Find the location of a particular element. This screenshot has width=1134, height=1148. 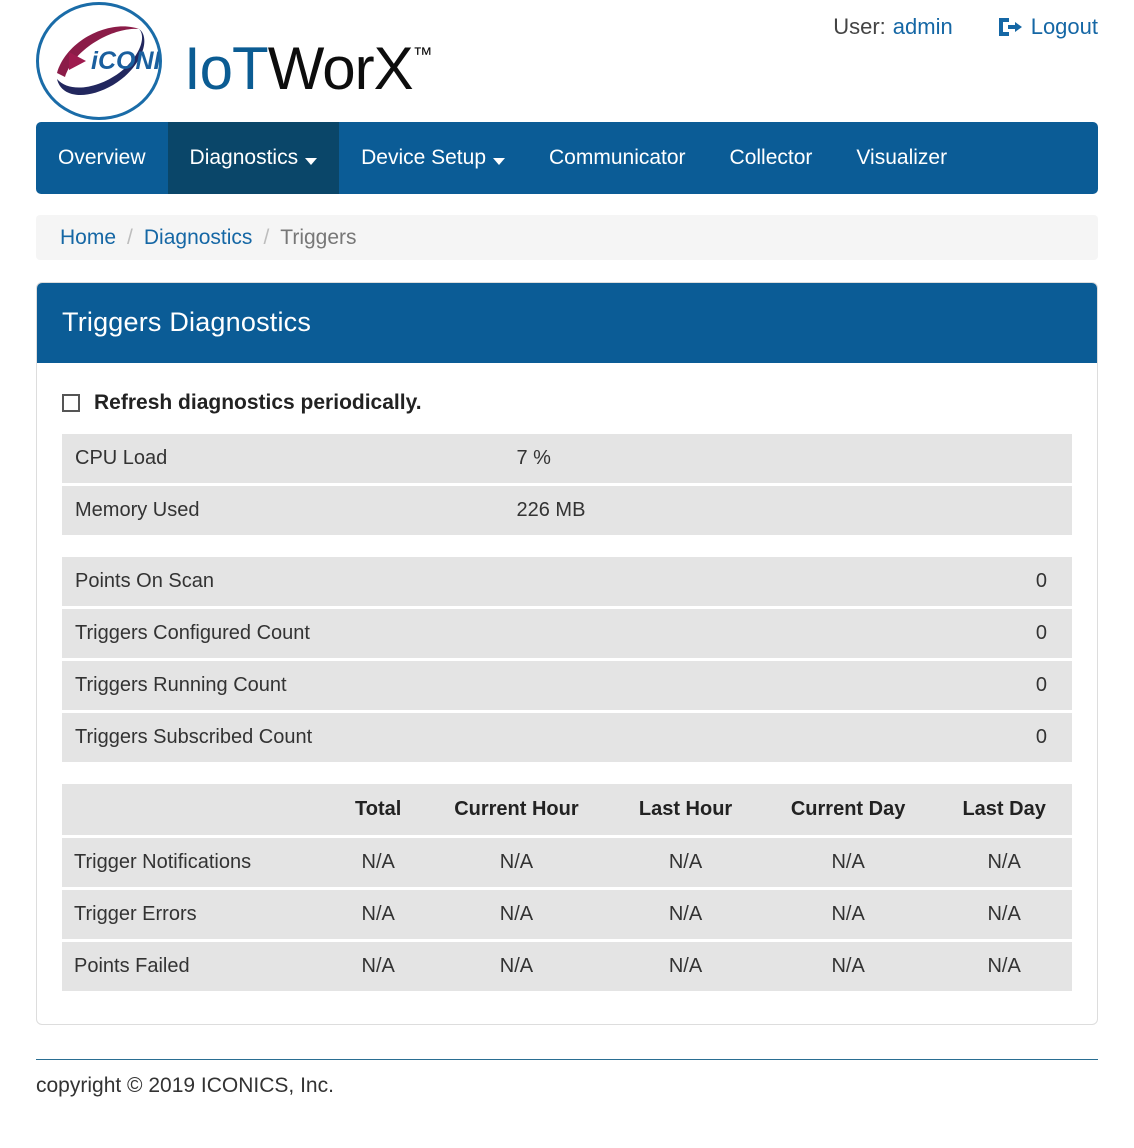

column-header-current-day: Current Day is located at coordinates (848, 809).